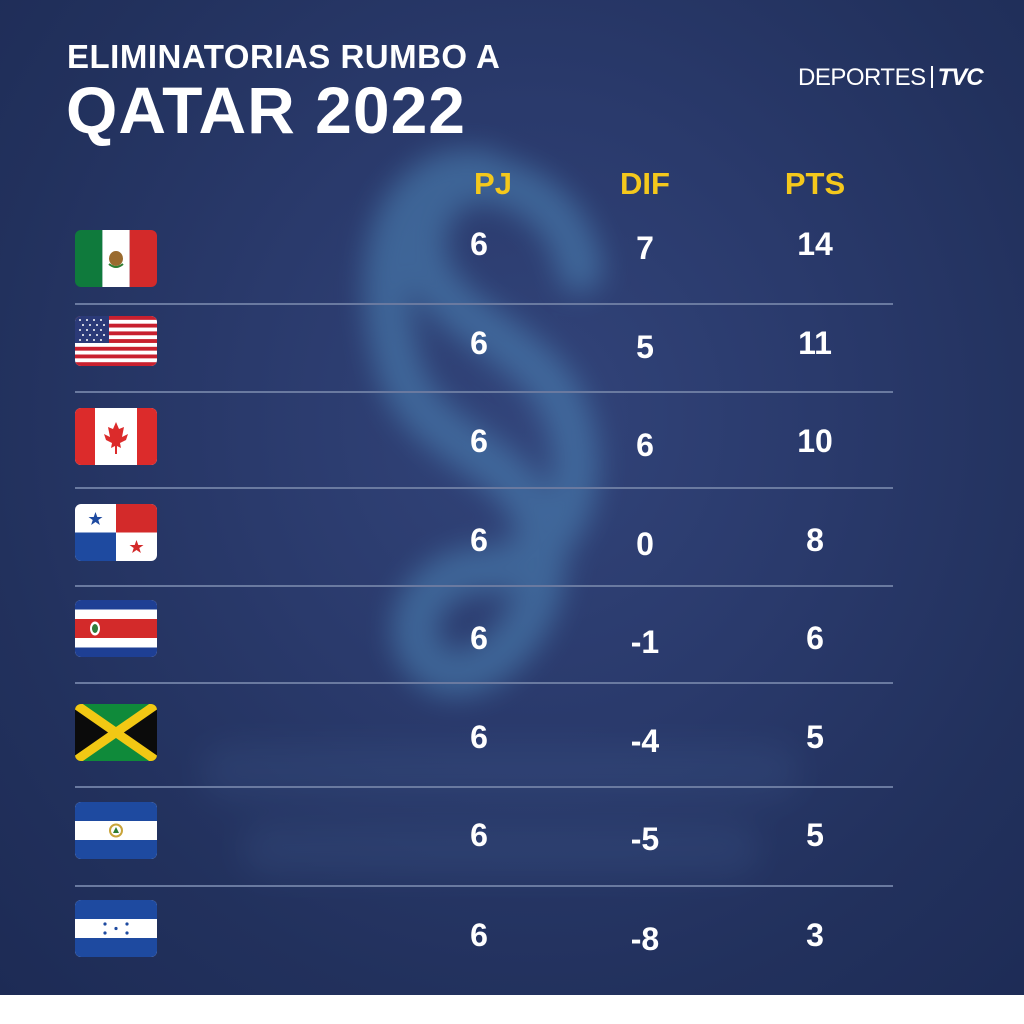 This screenshot has width=1024, height=1024. What do you see at coordinates (645, 347) in the screenshot?
I see `table-cell-dif: 5` at bounding box center [645, 347].